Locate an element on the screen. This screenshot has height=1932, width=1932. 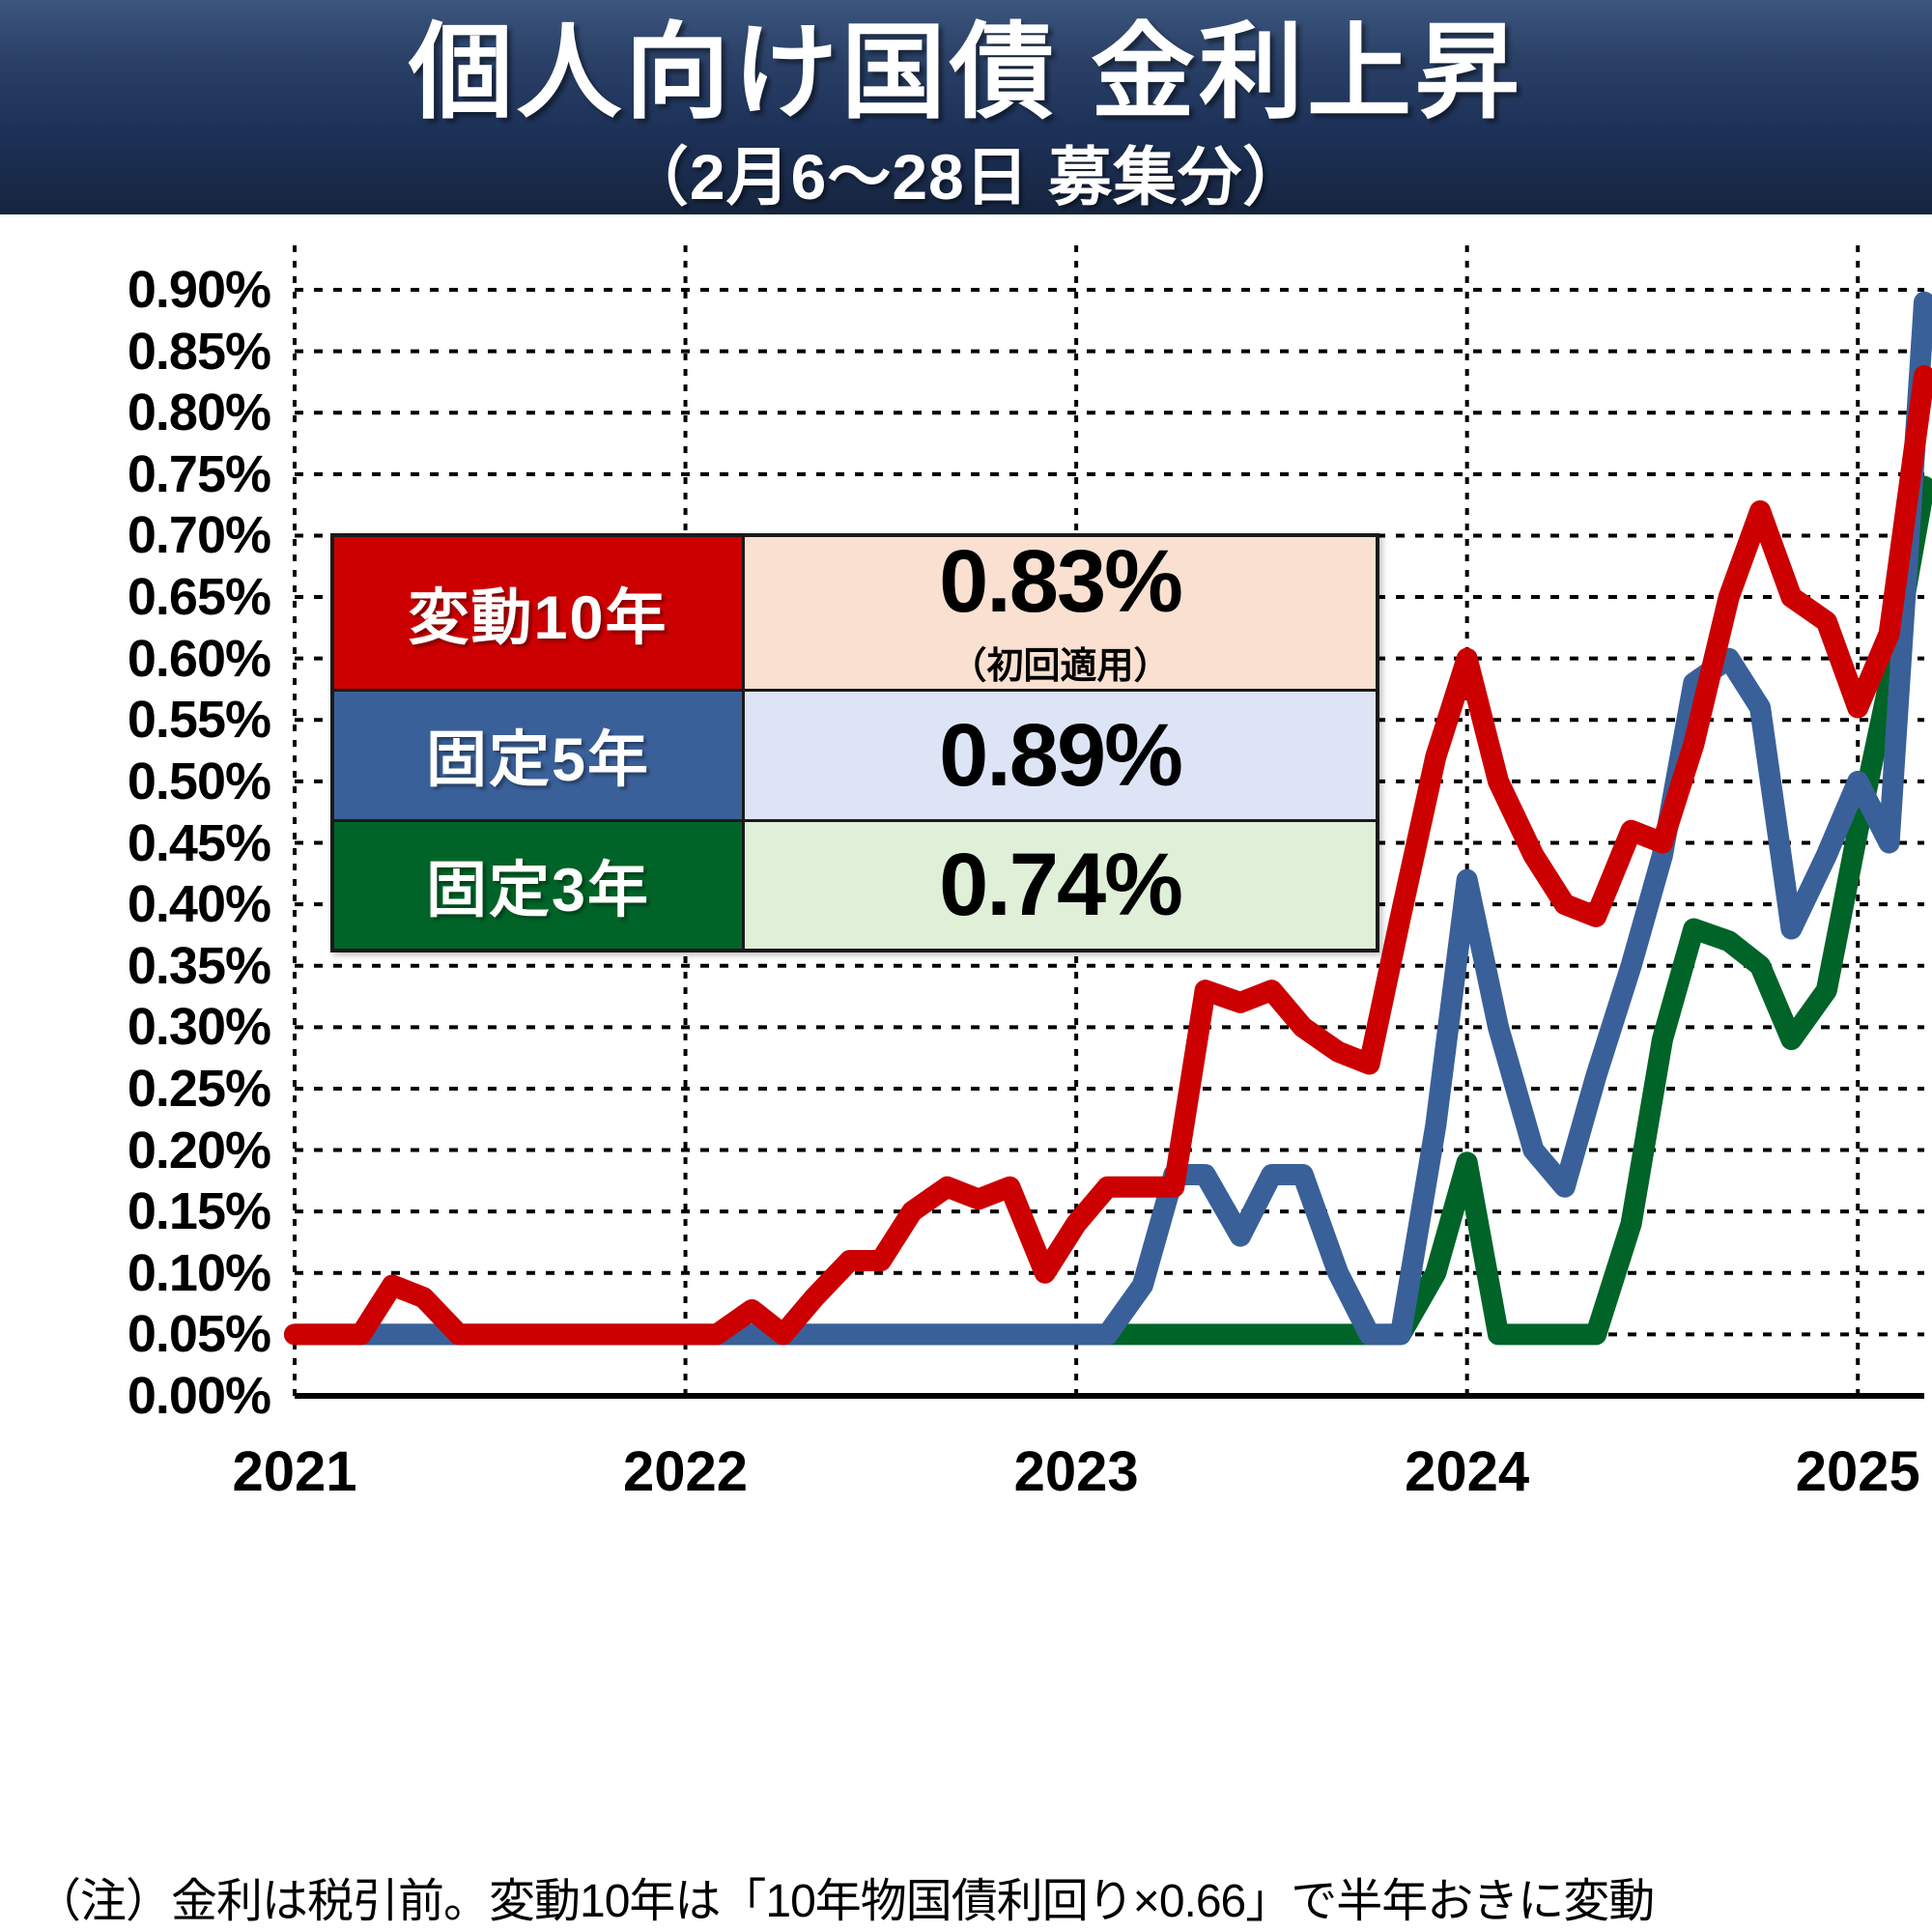
legend-row-fixed5: 固定5年 0.89% is located at coordinates (855, 757).